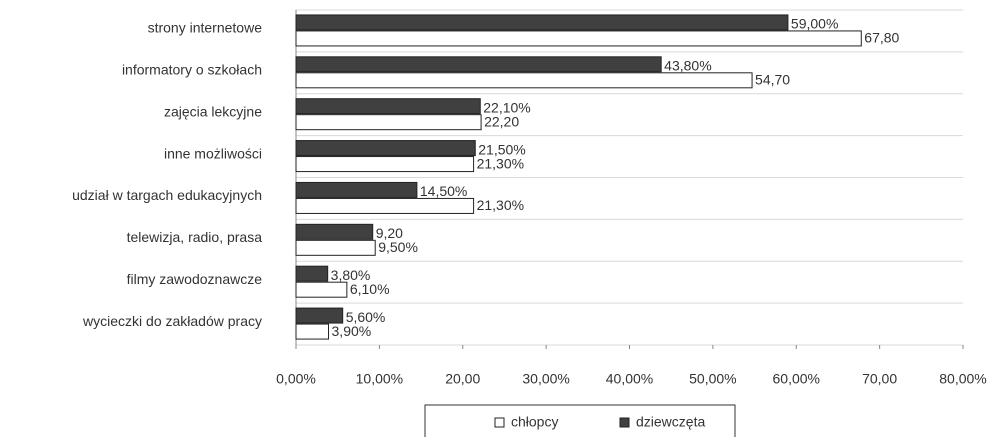 The height and width of the screenshot is (437, 995). Describe the element at coordinates (379, 379) in the screenshot. I see `x-tick-label: 10,00%` at that location.